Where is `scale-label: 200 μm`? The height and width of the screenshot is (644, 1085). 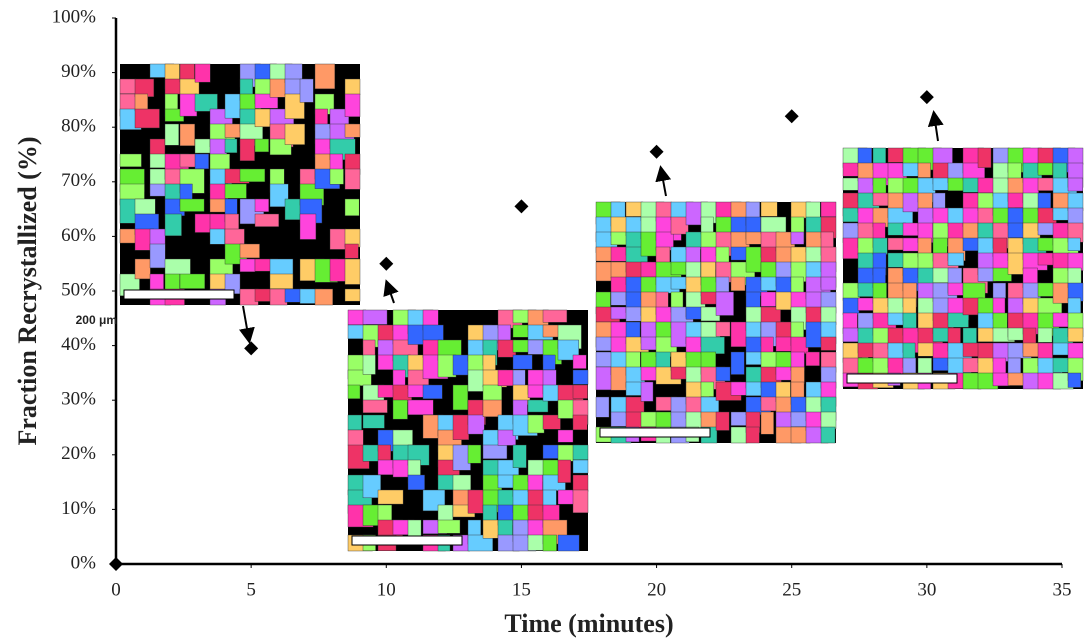
scale-label: 200 μm is located at coordinates (96, 320).